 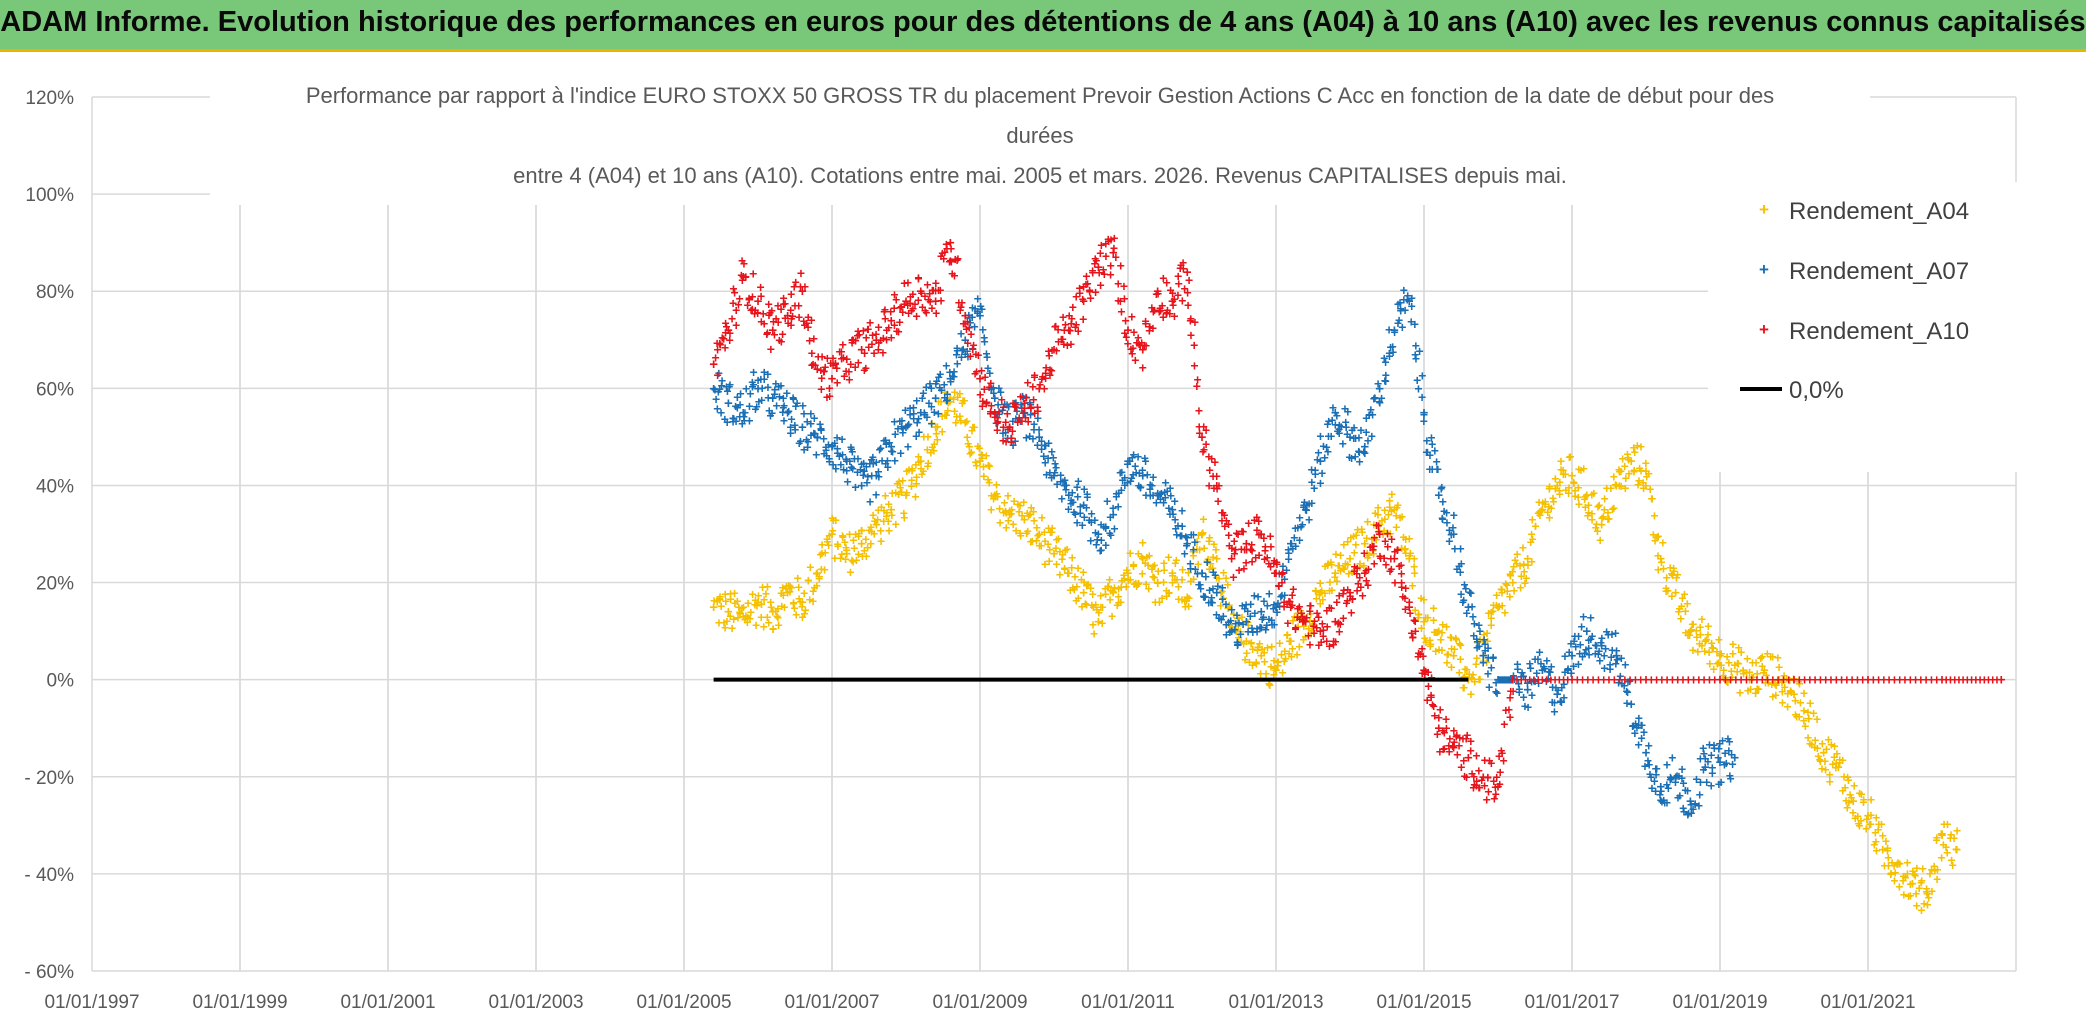 What do you see at coordinates (1423, 1002) in the screenshot?
I see `x-tick-label: 01/01/2015` at bounding box center [1423, 1002].